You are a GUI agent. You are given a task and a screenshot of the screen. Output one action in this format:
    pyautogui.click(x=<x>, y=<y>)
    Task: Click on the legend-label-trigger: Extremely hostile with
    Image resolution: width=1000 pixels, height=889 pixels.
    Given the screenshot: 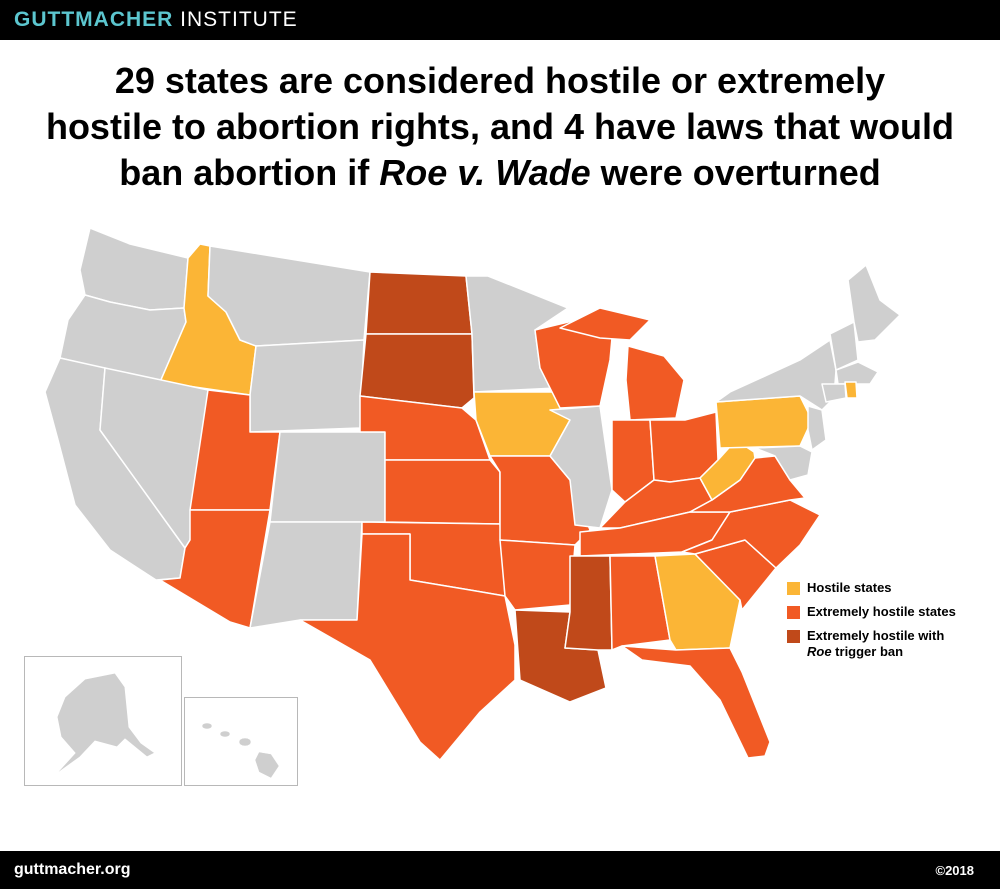 What is the action you would take?
    pyautogui.click(x=876, y=635)
    